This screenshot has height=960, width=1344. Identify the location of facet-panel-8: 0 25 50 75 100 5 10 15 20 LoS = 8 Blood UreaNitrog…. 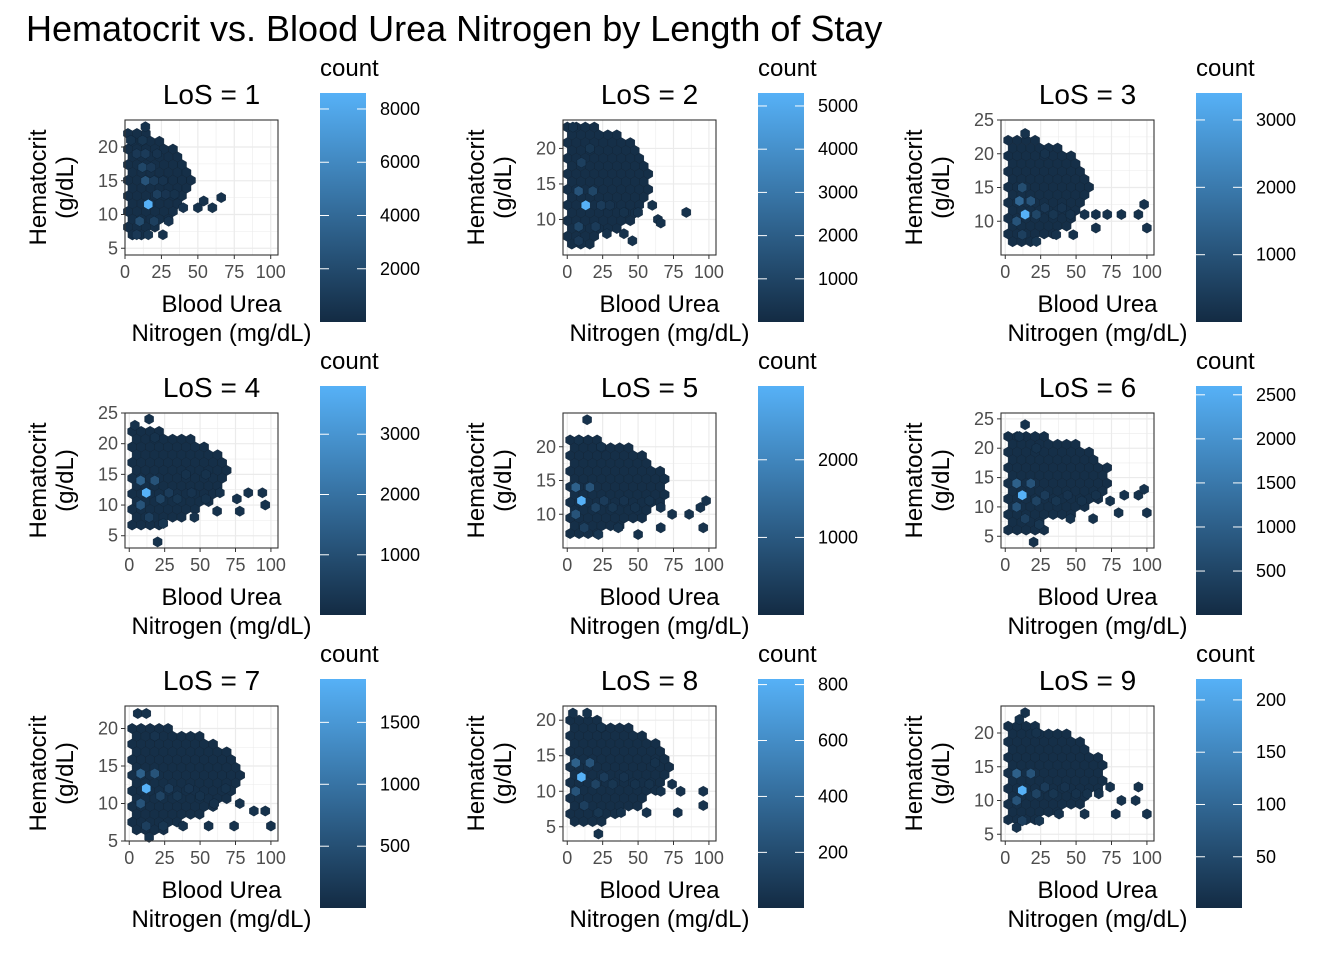
(655, 787).